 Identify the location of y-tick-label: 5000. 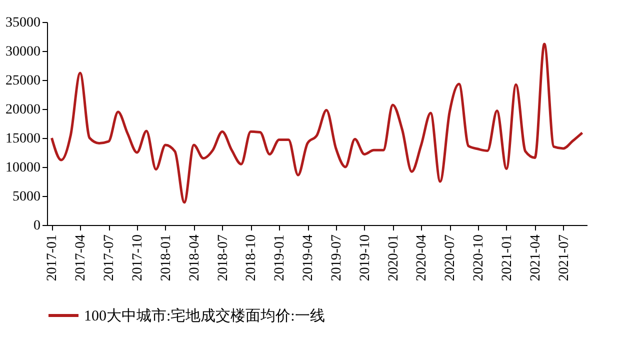
(26, 197).